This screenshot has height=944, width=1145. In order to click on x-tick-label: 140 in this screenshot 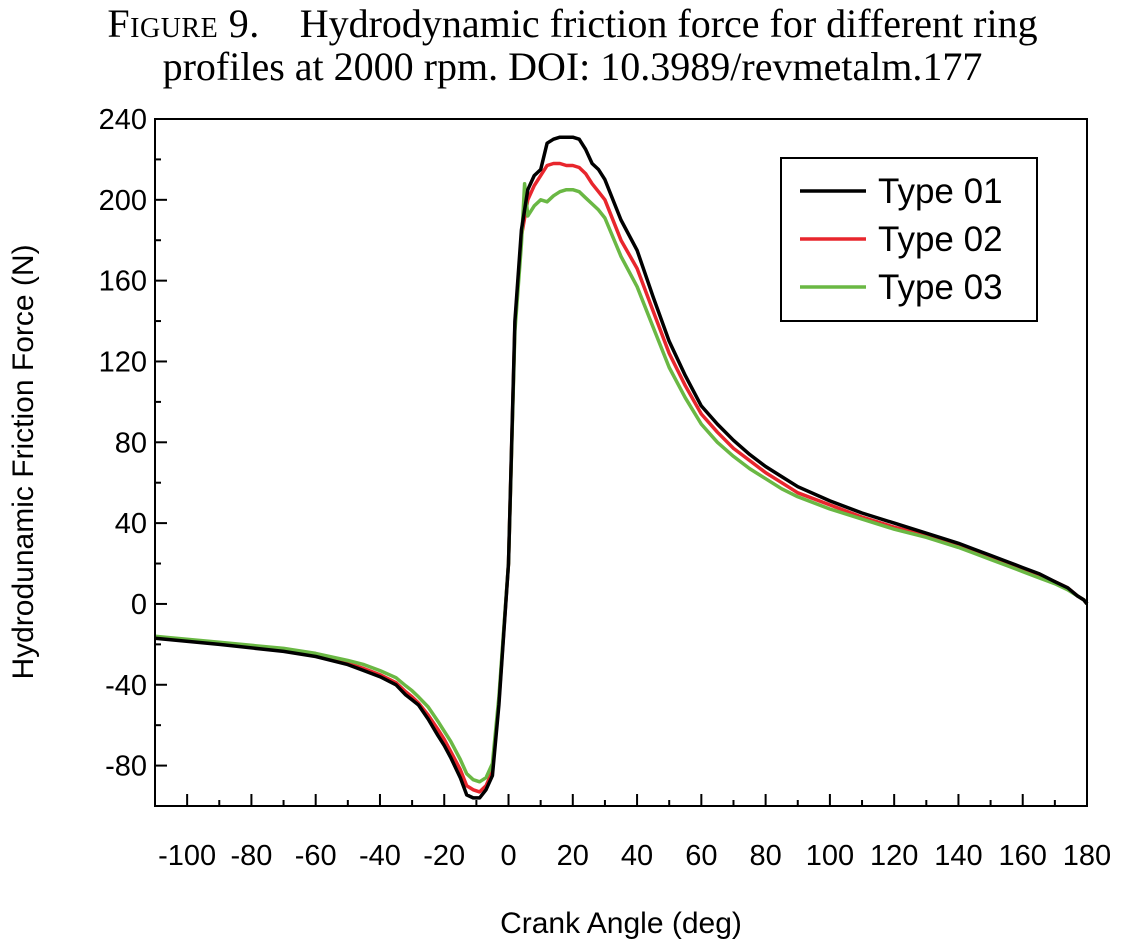, I will do `click(958, 856)`.